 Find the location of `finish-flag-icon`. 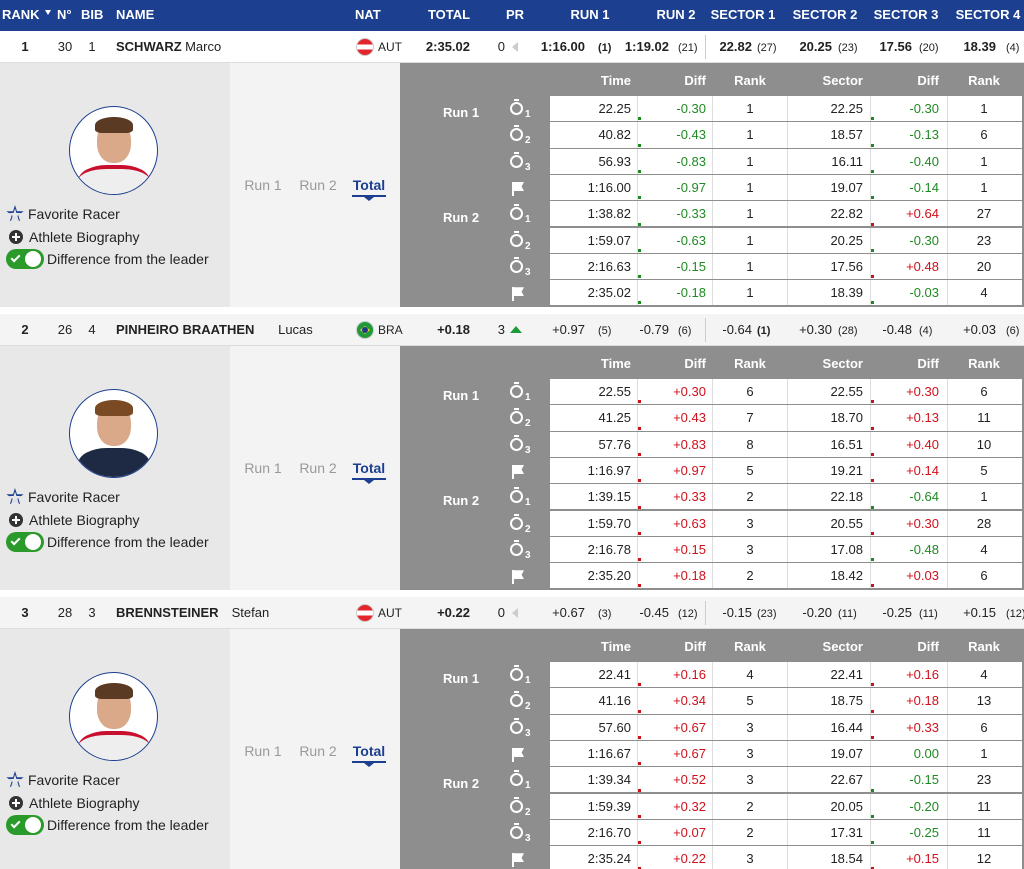

finish-flag-icon is located at coordinates (518, 858).